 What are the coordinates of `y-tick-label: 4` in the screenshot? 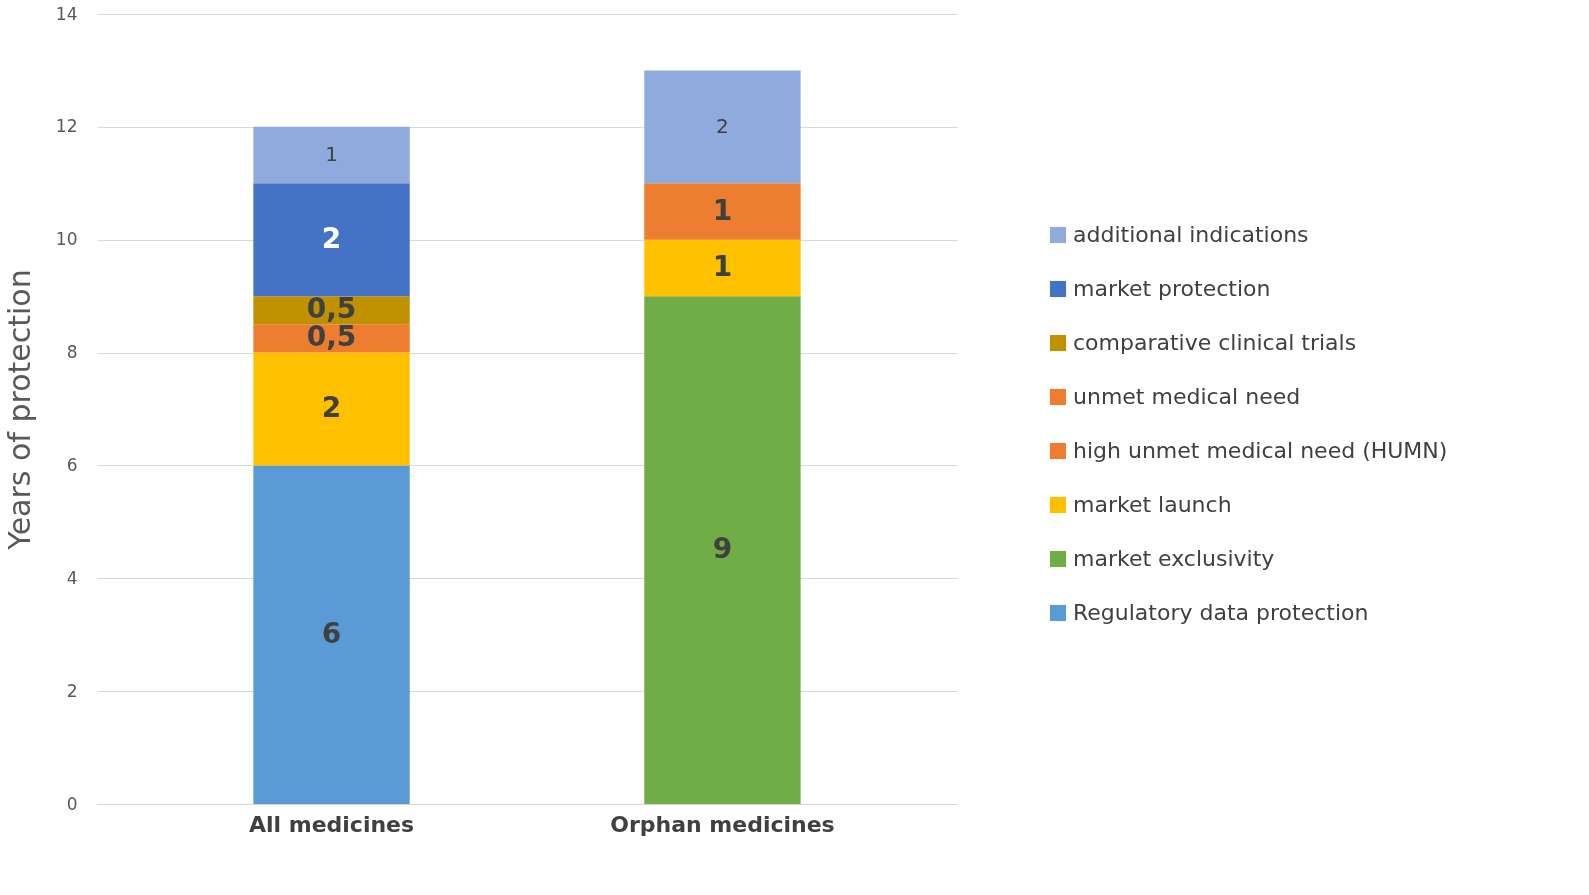 It's located at (72, 577).